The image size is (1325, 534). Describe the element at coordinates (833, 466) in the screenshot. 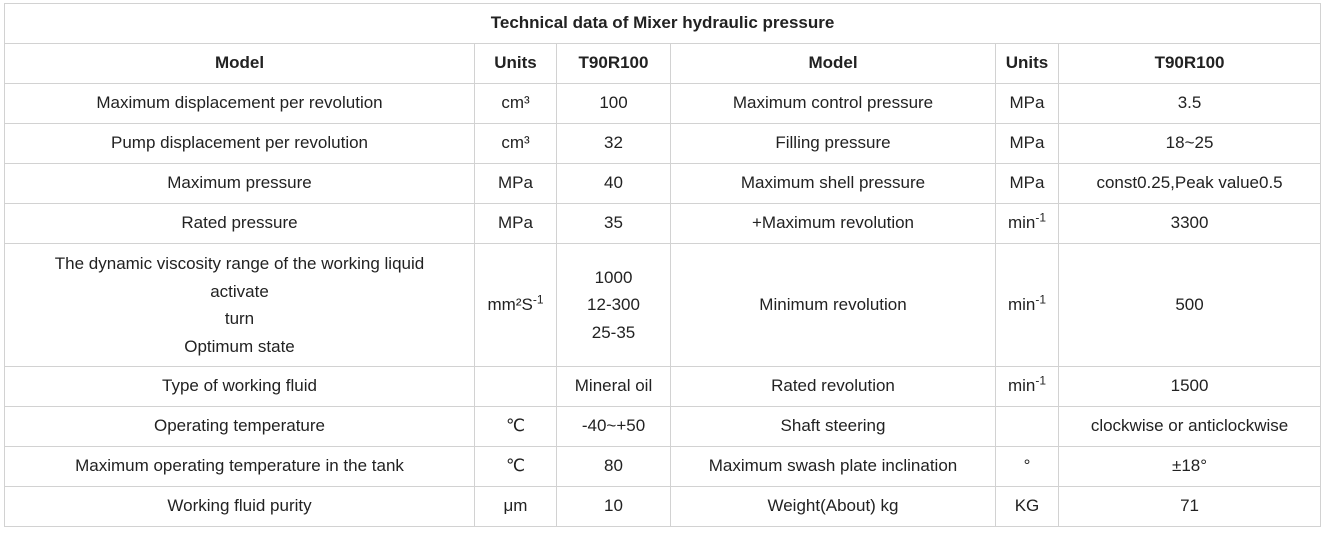

I see `right-parameter: Maximum swash plate inclination` at that location.